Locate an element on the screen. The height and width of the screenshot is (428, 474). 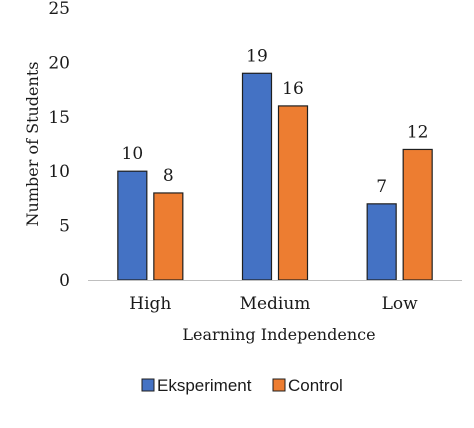
data-label: 19 is located at coordinates (257, 56).